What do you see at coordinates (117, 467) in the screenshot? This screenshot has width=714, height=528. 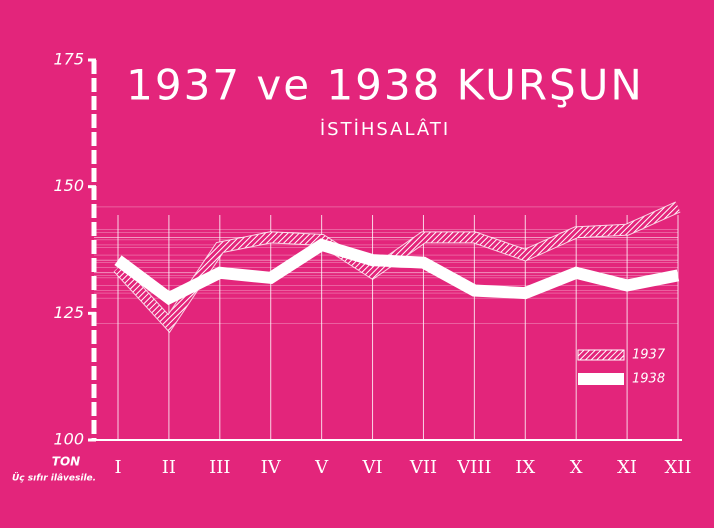 I see `x-tick-label: I` at bounding box center [117, 467].